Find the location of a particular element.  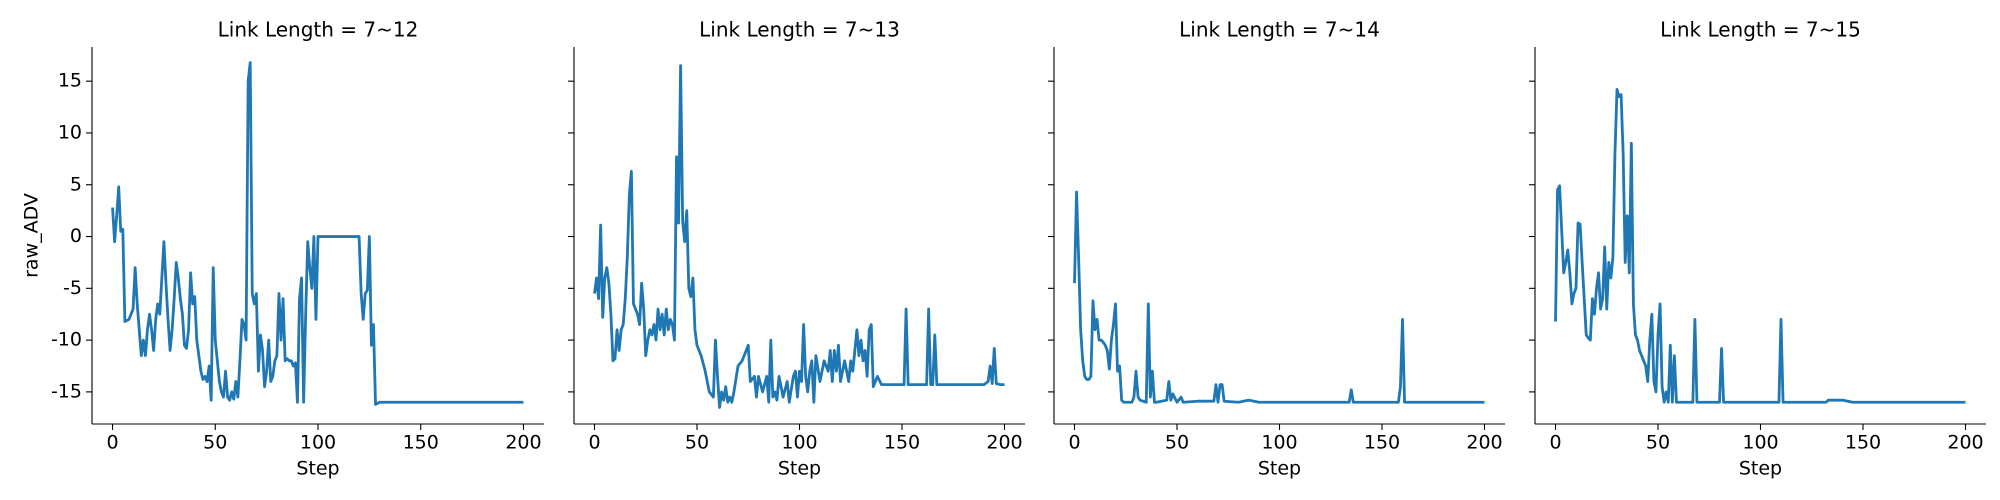

y-tick-label: 15 is located at coordinates (70, 81).